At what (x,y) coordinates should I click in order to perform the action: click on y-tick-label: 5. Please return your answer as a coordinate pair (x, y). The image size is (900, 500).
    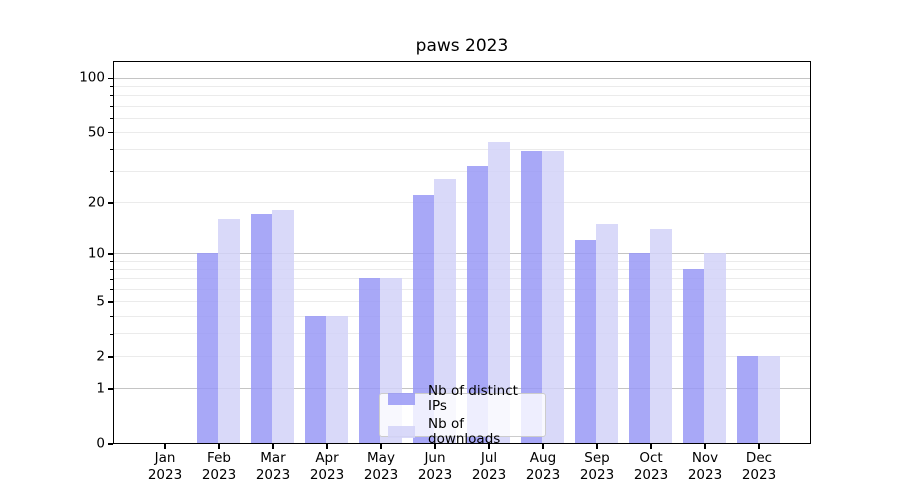
    Looking at the image, I should click on (100, 301).